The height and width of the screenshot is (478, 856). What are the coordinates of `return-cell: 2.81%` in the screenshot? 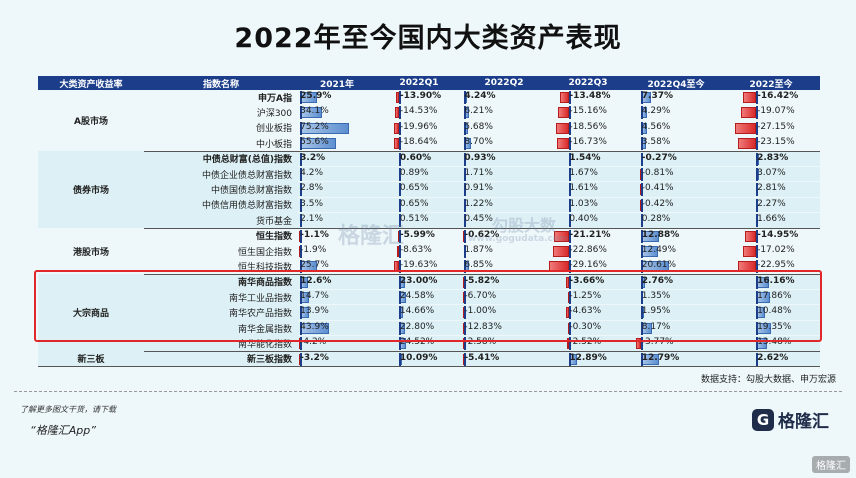 It's located at (771, 189).